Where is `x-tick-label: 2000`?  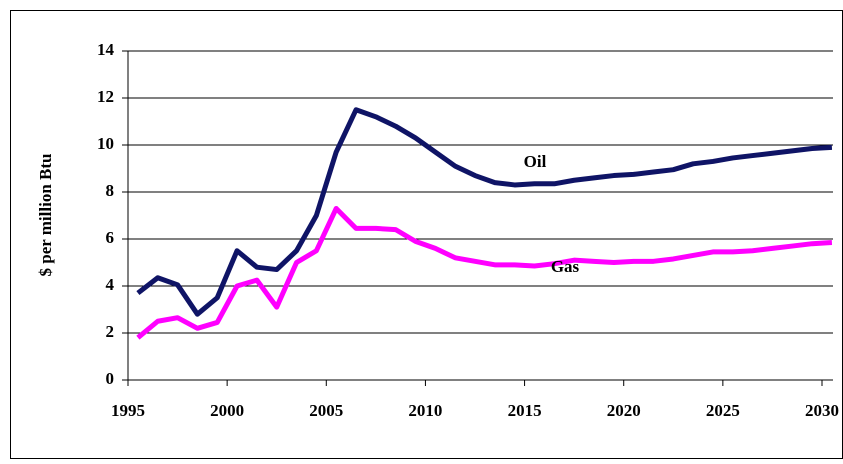 x-tick-label: 2000 is located at coordinates (227, 410).